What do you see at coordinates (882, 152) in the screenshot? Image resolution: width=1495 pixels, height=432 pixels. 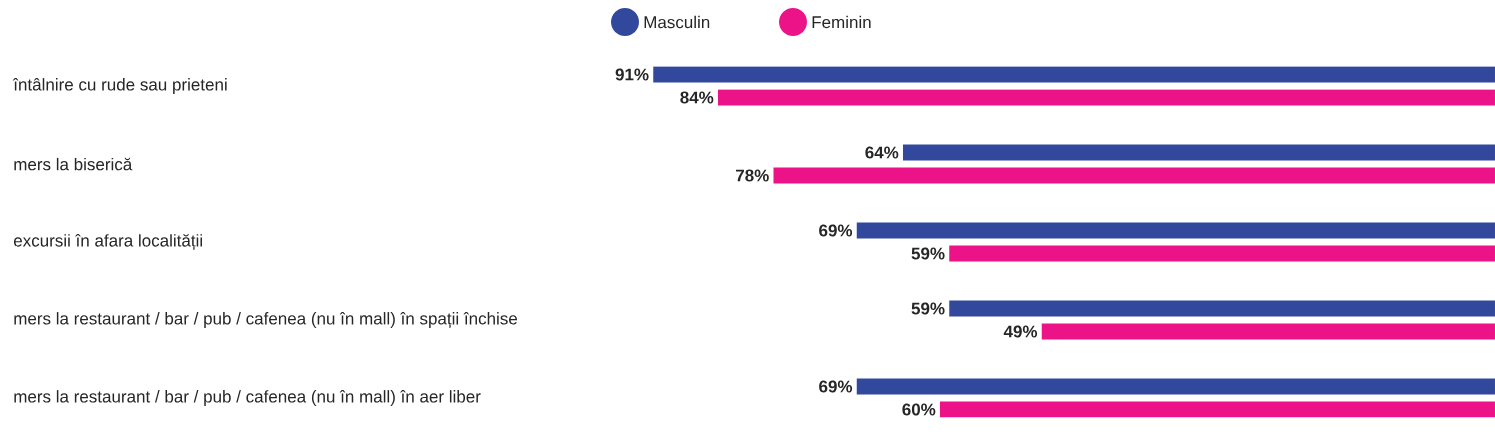 I see `data-label: 64%` at bounding box center [882, 152].